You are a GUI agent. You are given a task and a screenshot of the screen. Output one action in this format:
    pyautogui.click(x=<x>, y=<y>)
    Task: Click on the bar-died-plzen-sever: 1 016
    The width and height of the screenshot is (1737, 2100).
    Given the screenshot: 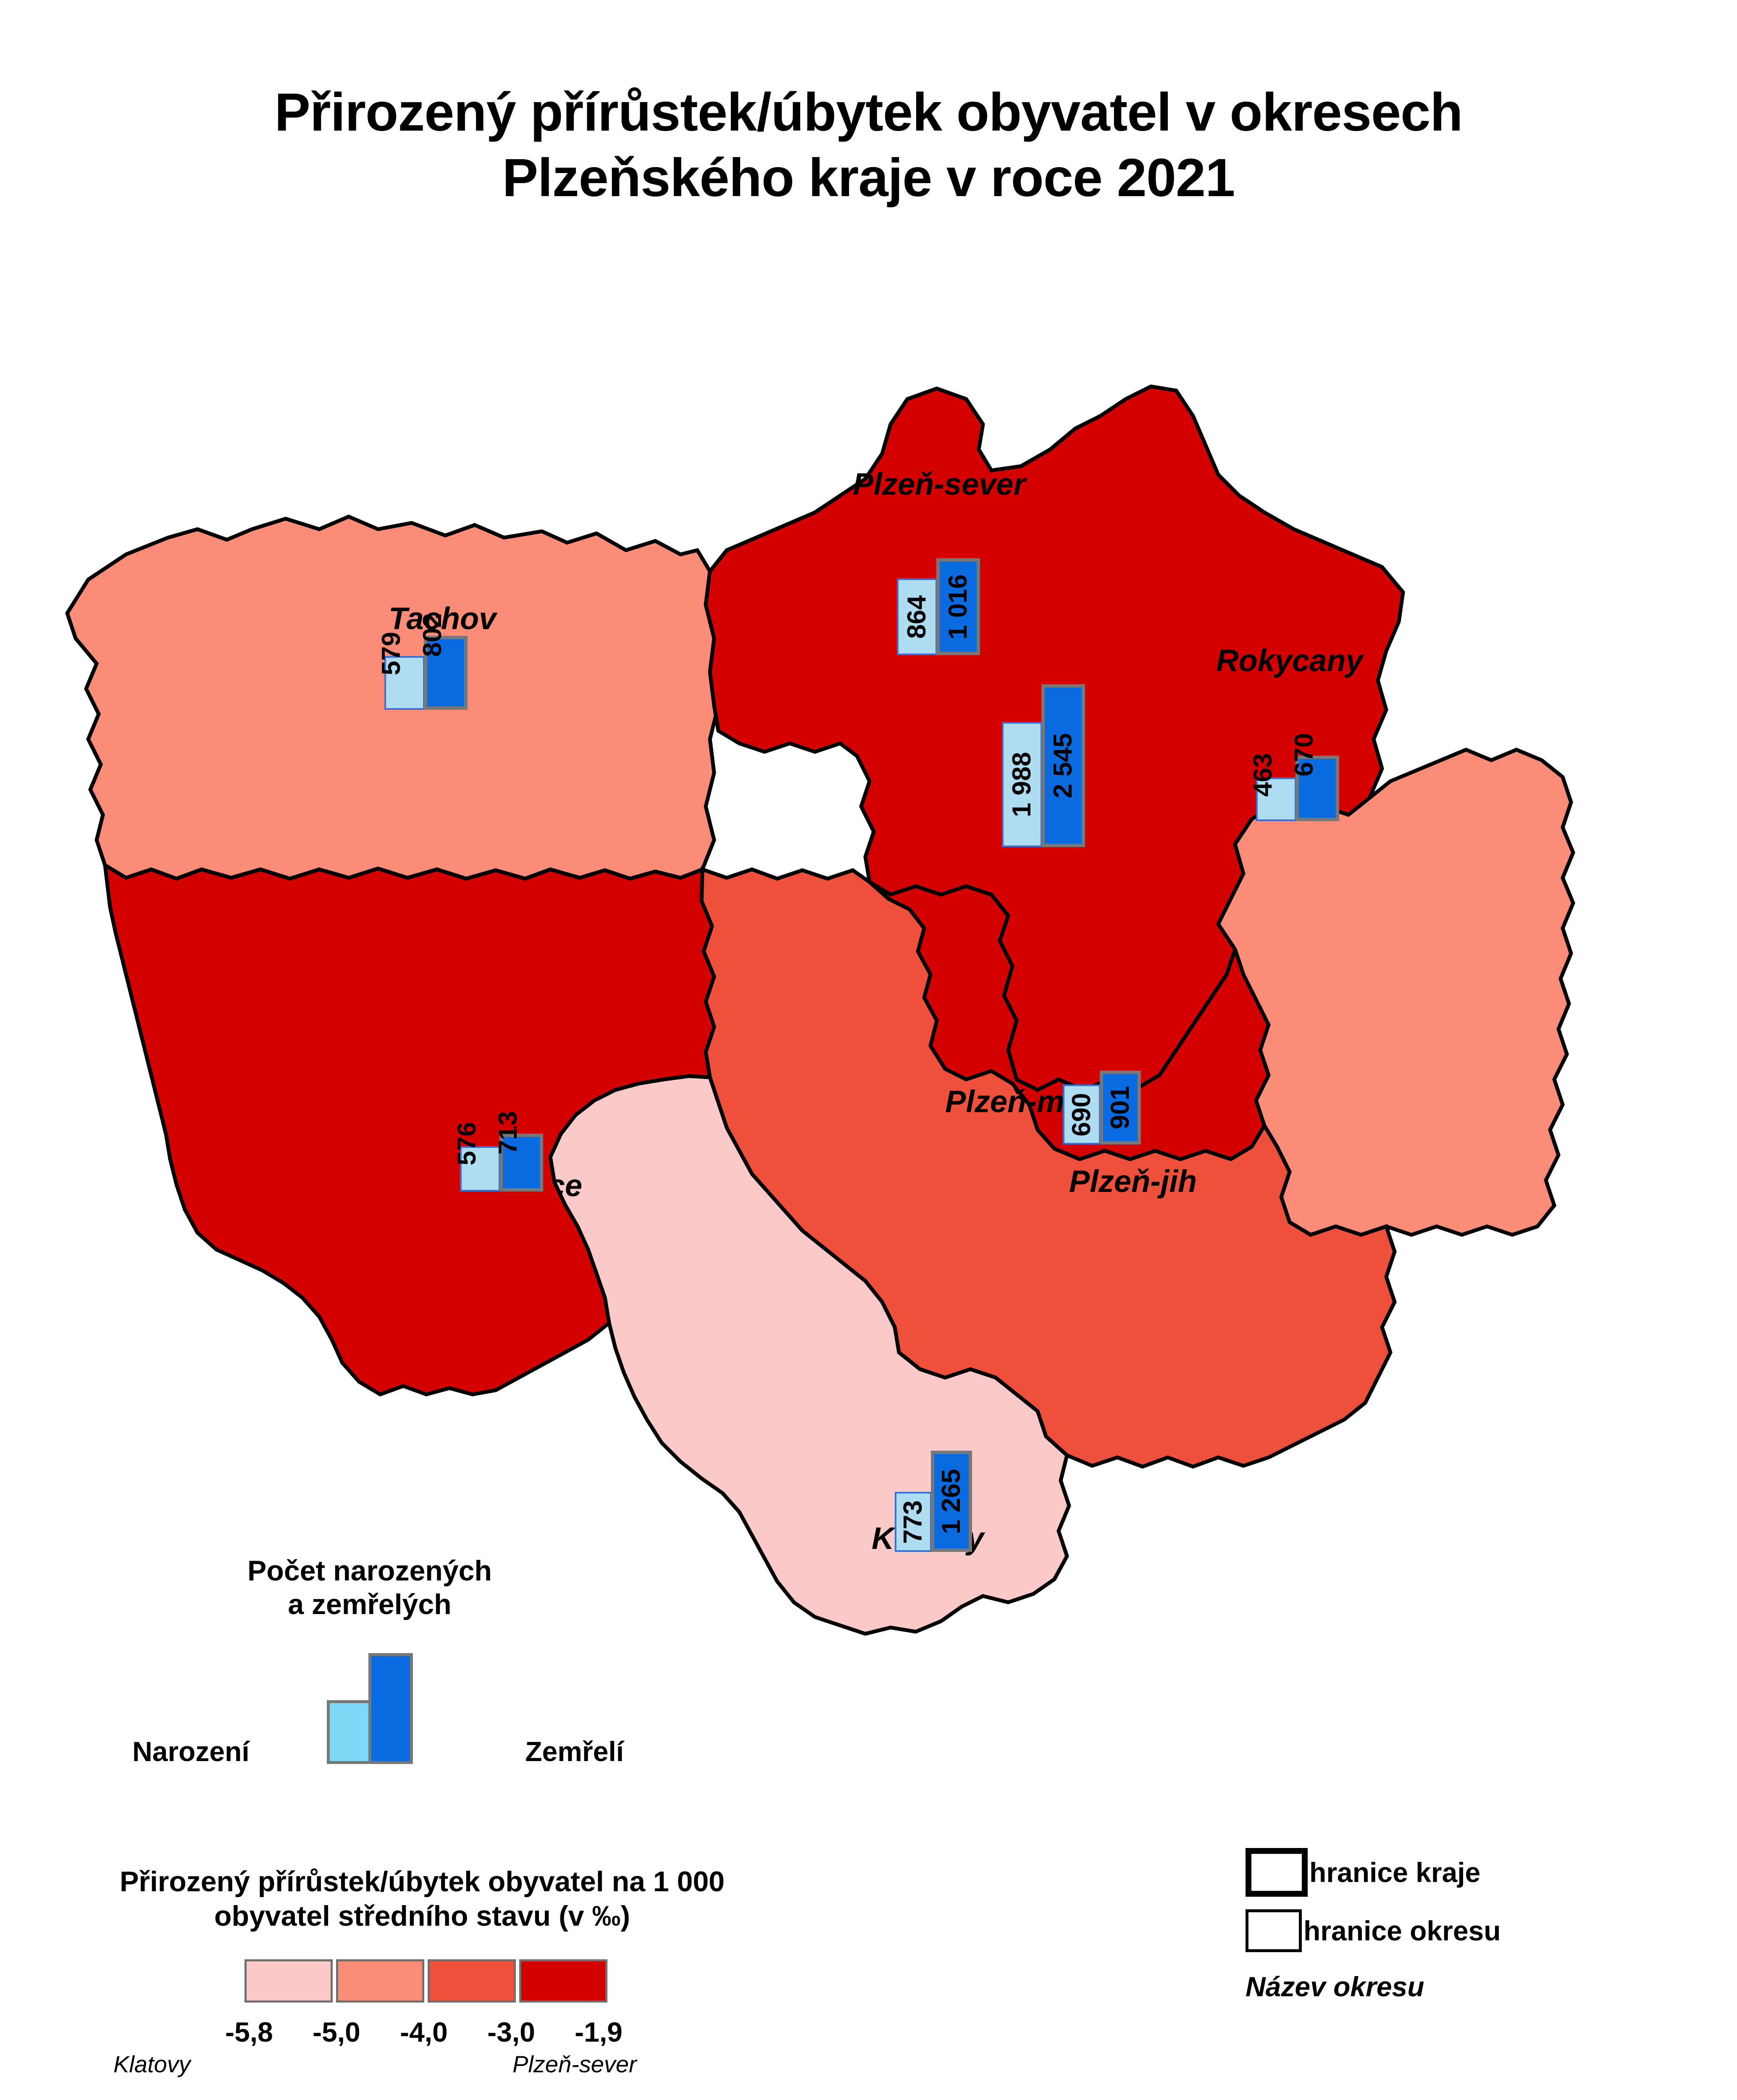 What is the action you would take?
    pyautogui.click(x=958, y=606)
    